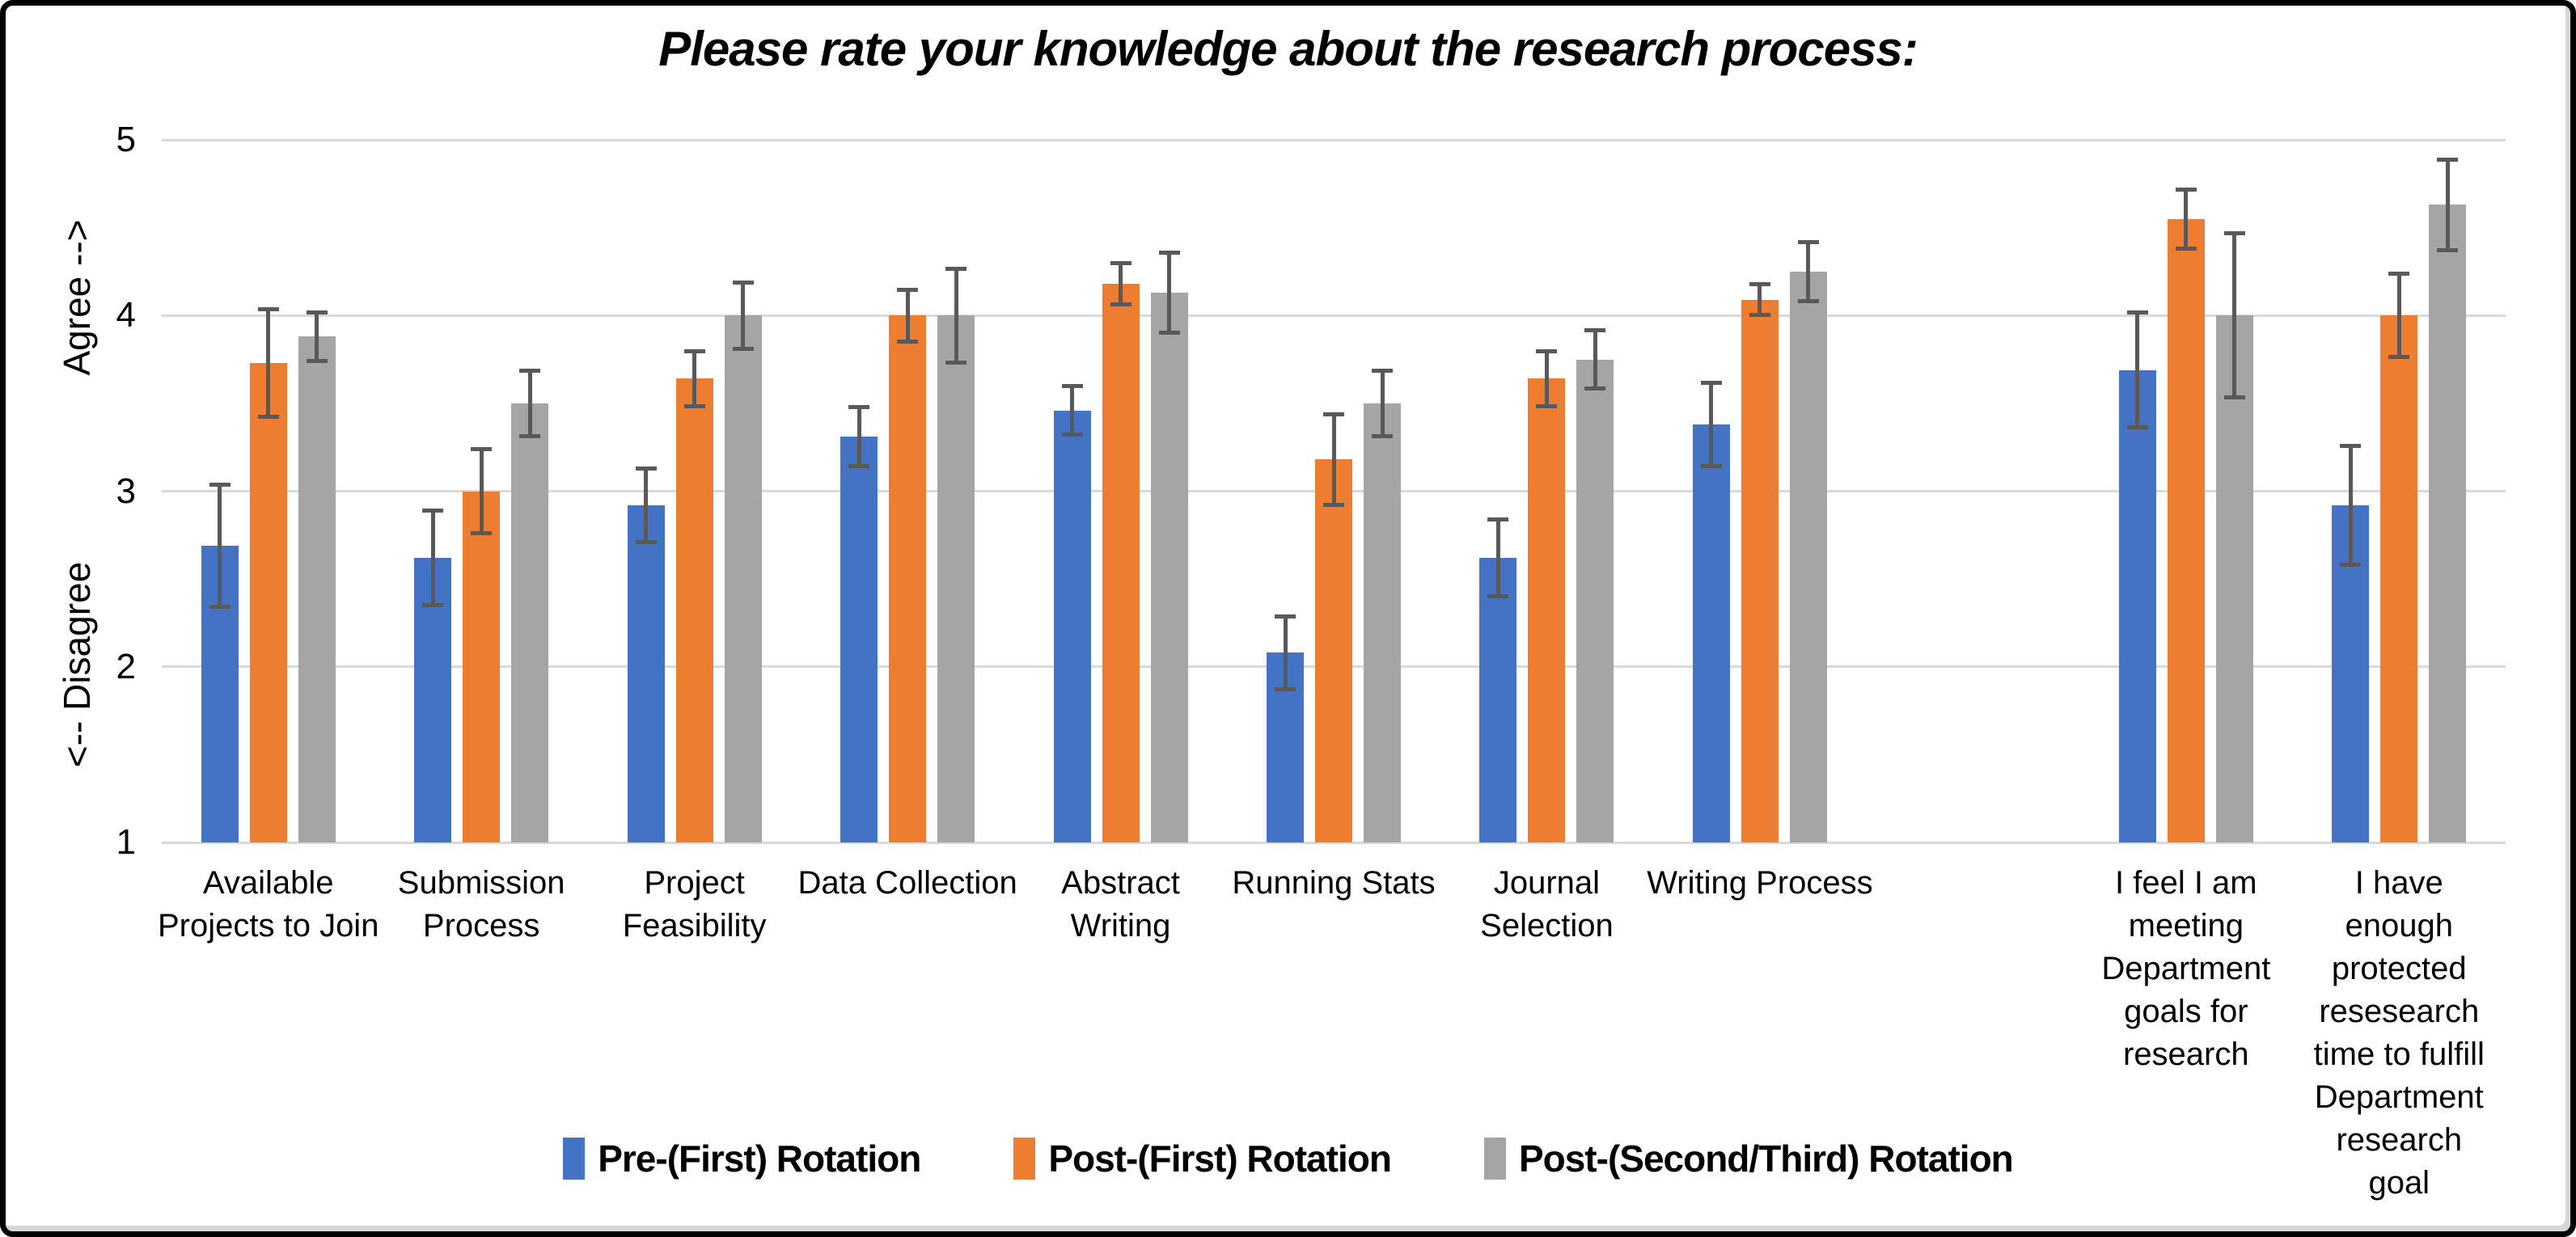 This screenshot has height=1237, width=2576. I want to click on y-tick-label: 5, so click(126, 139).